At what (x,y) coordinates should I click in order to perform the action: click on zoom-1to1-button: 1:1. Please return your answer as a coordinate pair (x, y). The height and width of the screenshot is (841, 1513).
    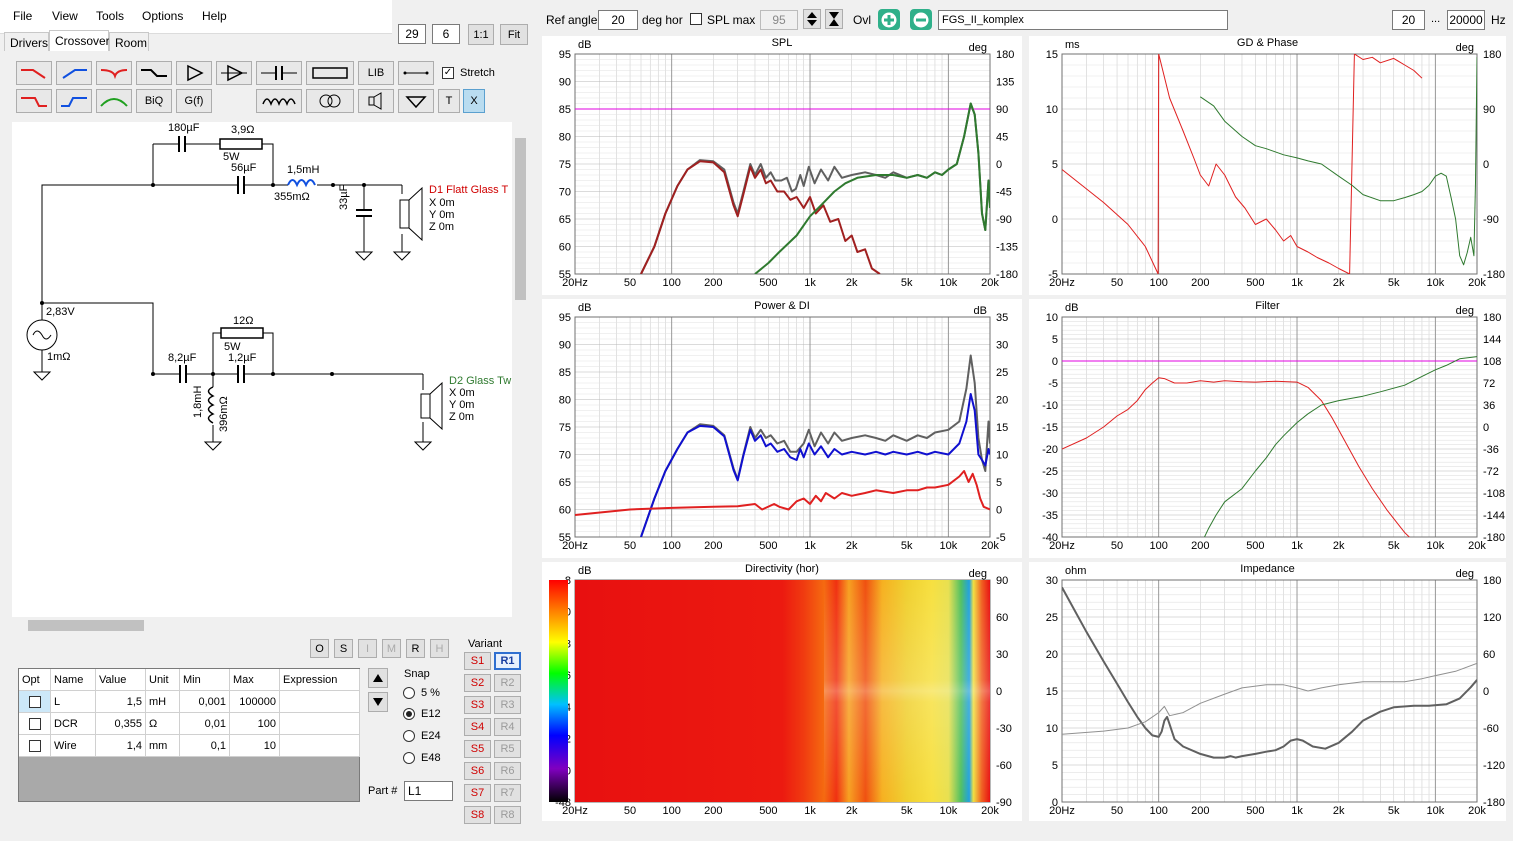
    Looking at the image, I should click on (481, 34).